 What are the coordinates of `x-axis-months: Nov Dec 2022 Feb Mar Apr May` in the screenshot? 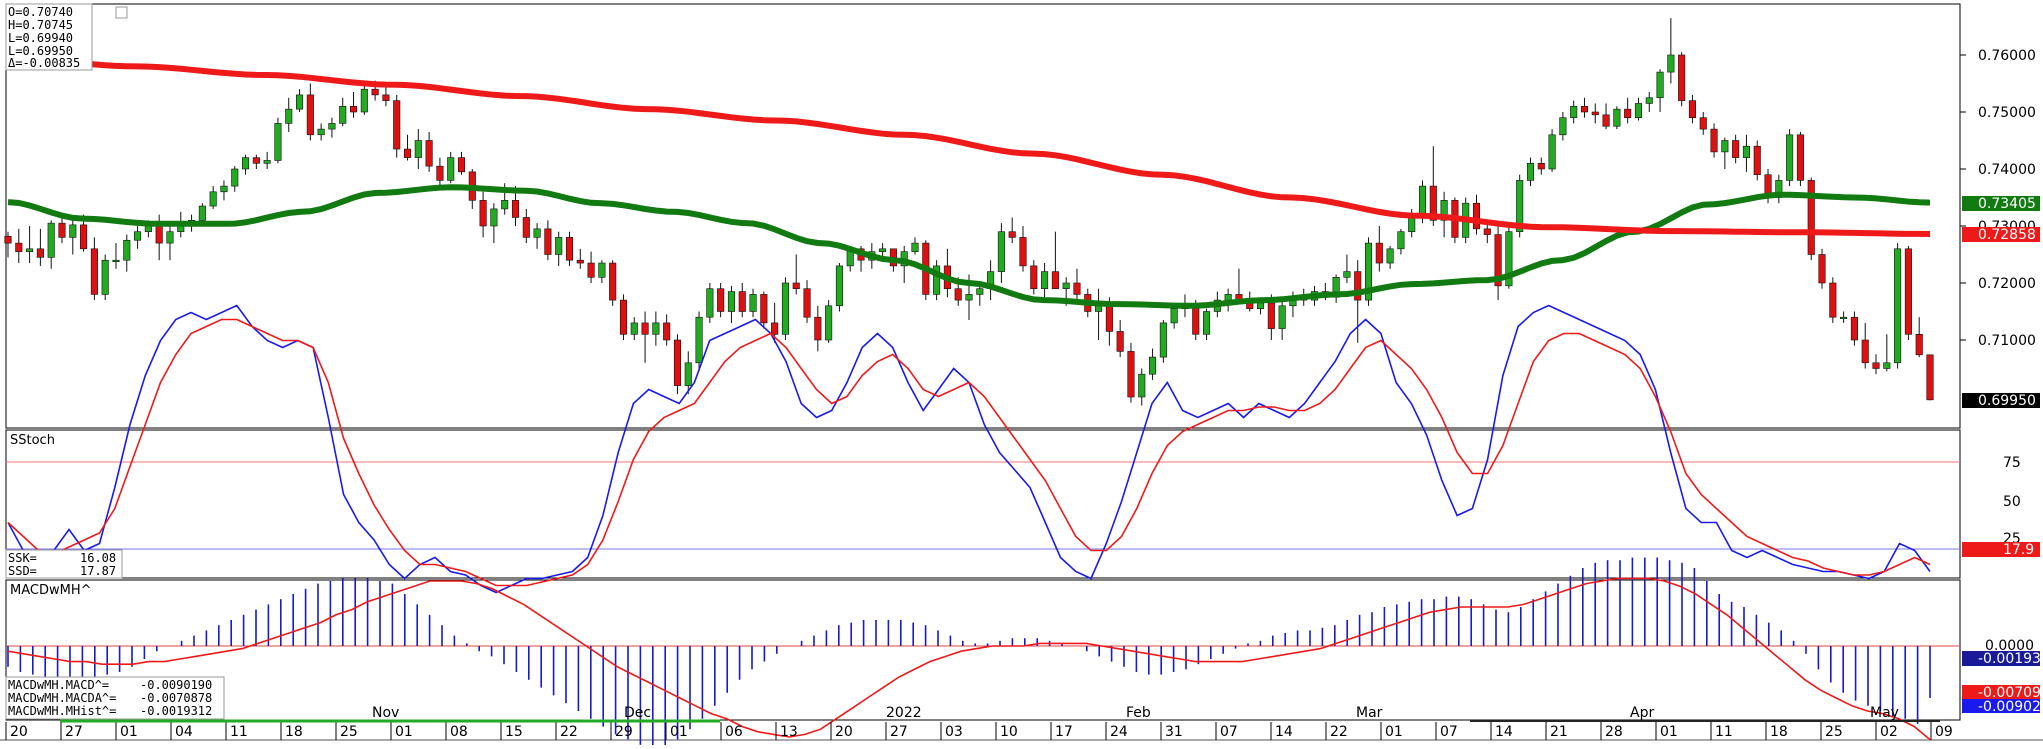 It's located at (1135, 713).